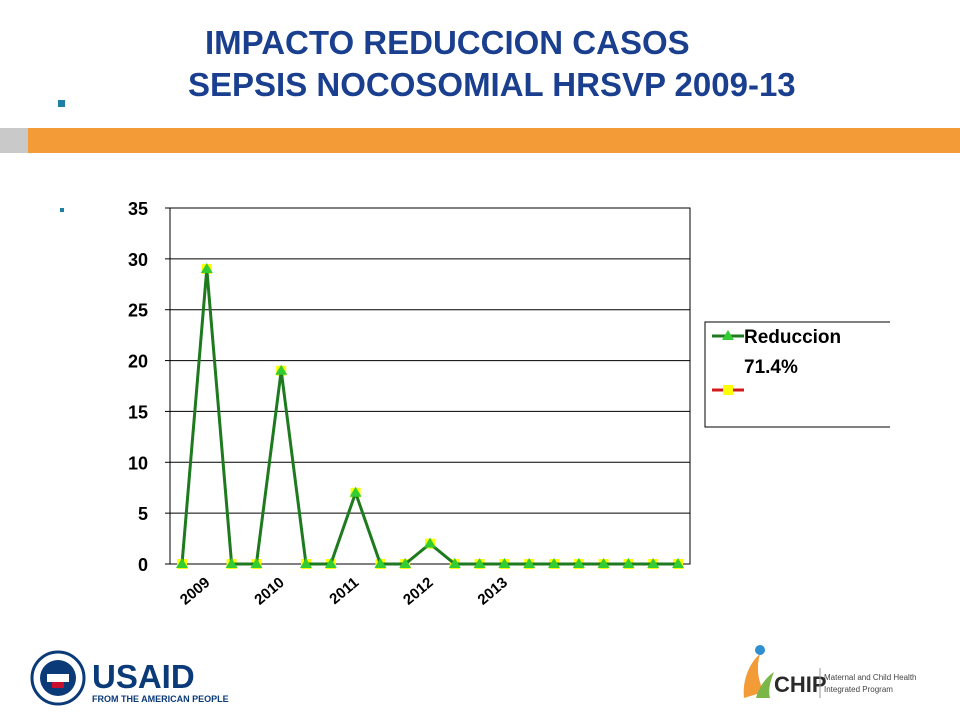  I want to click on mchip-wordmark: CHIP, so click(800, 684).